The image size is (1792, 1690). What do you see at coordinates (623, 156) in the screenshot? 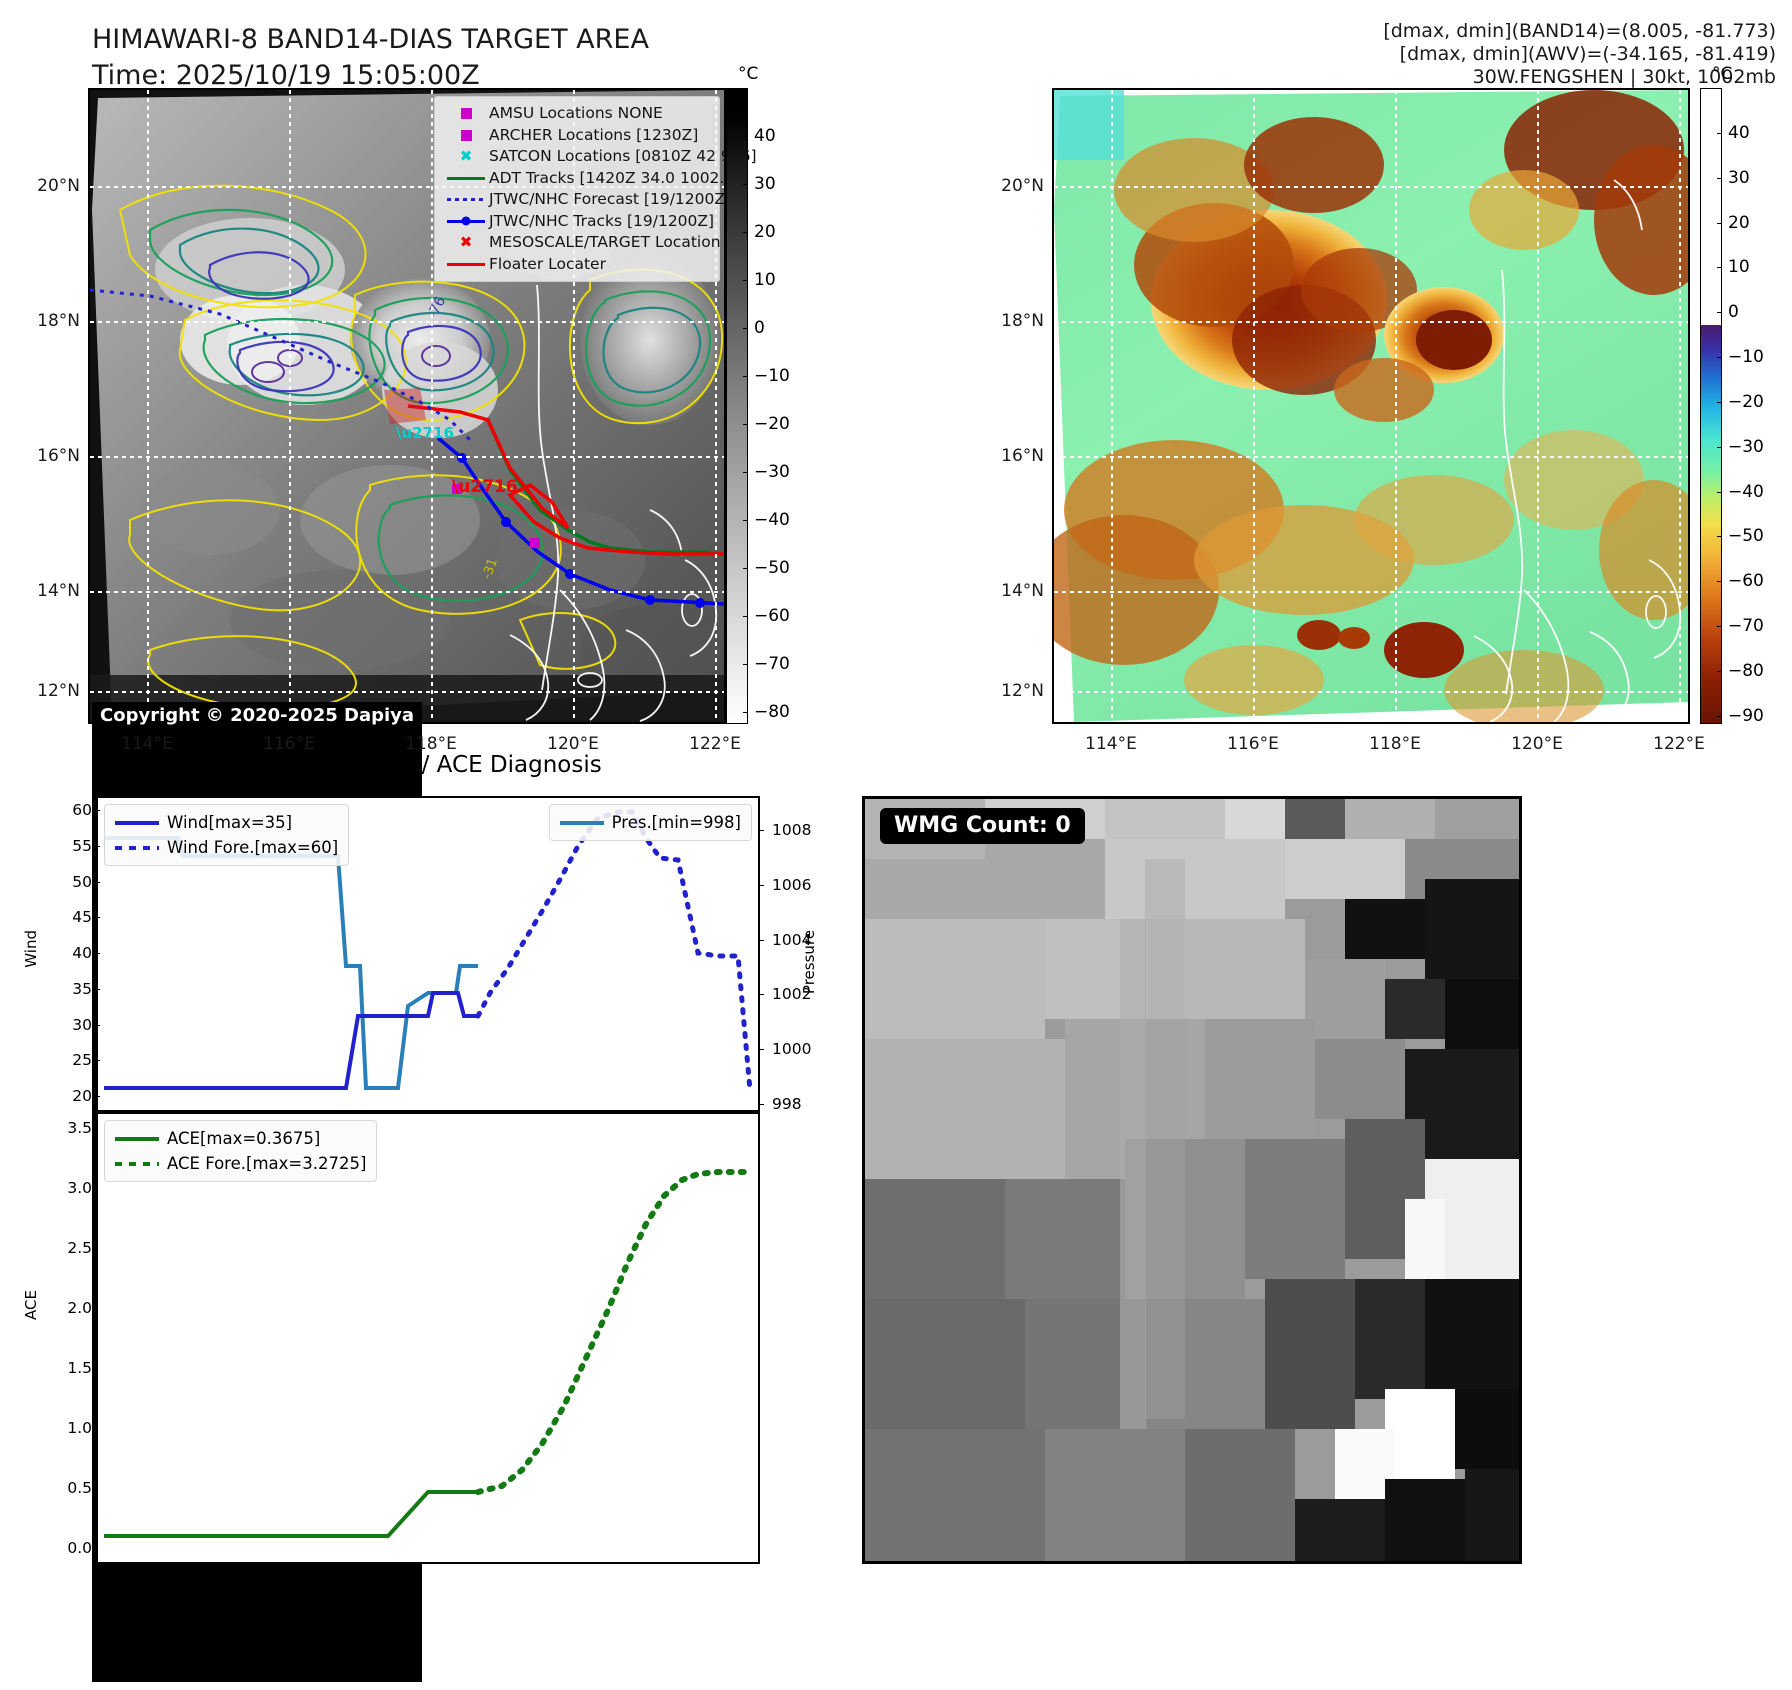
I see `legend-label: SATCON Locations [0810Z 42 996]` at bounding box center [623, 156].